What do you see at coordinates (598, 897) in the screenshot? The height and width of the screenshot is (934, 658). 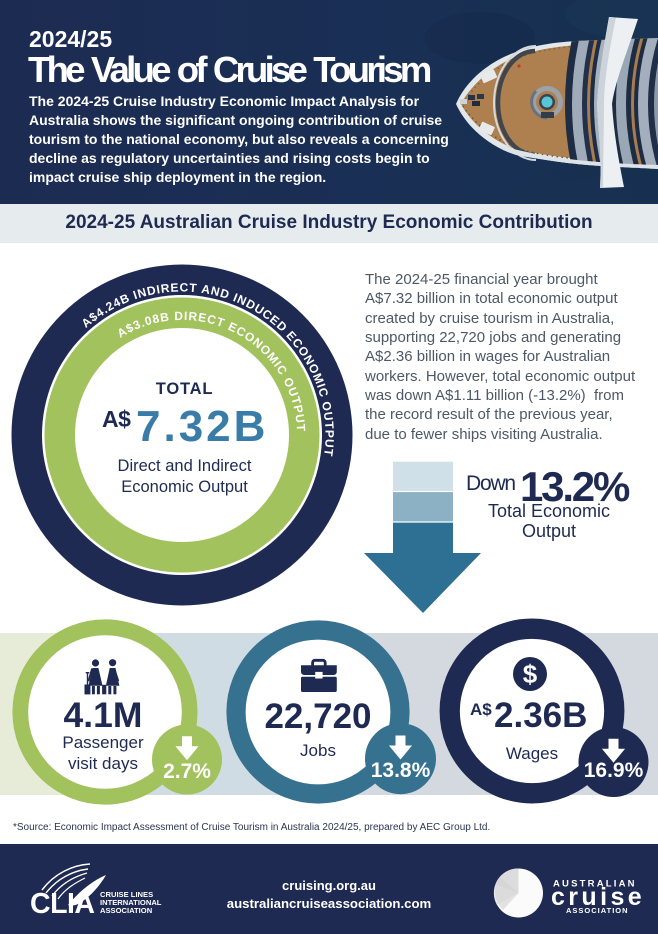 I see `svg-text: cruise` at bounding box center [598, 897].